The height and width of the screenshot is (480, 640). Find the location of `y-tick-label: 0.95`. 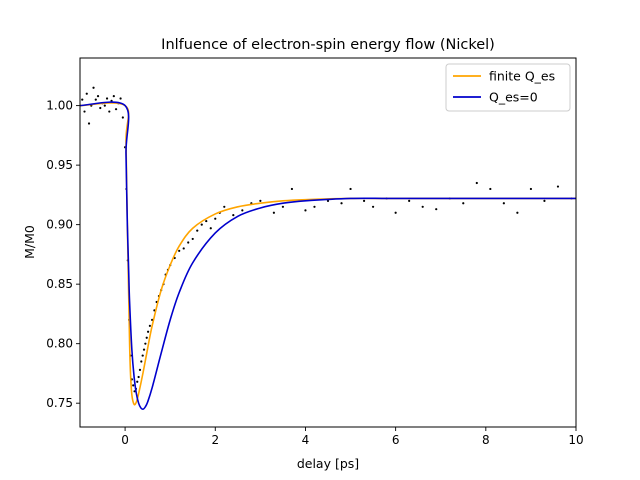

y-tick-label: 0.95 is located at coordinates (59, 165).